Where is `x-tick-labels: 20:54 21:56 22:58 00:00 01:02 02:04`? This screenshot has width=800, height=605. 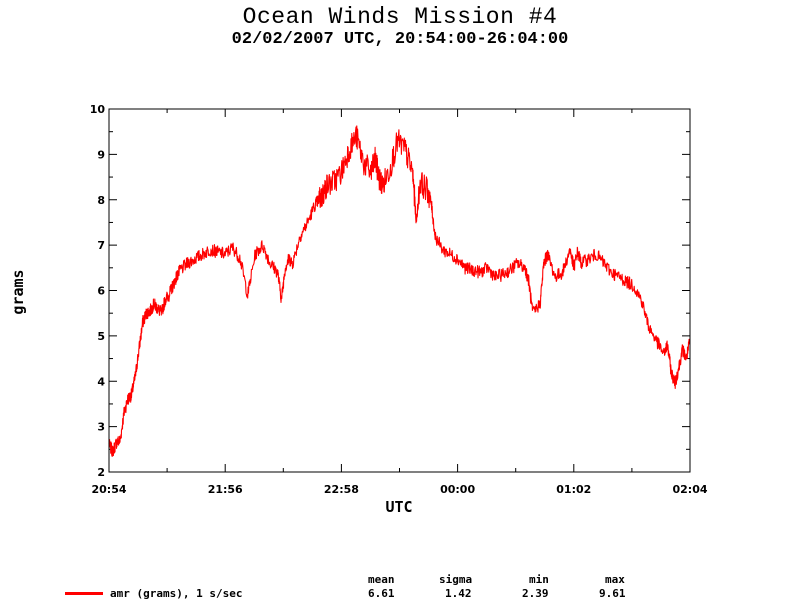 x-tick-labels: 20:54 21:56 22:58 00:00 01:02 02:04 is located at coordinates (399, 489).